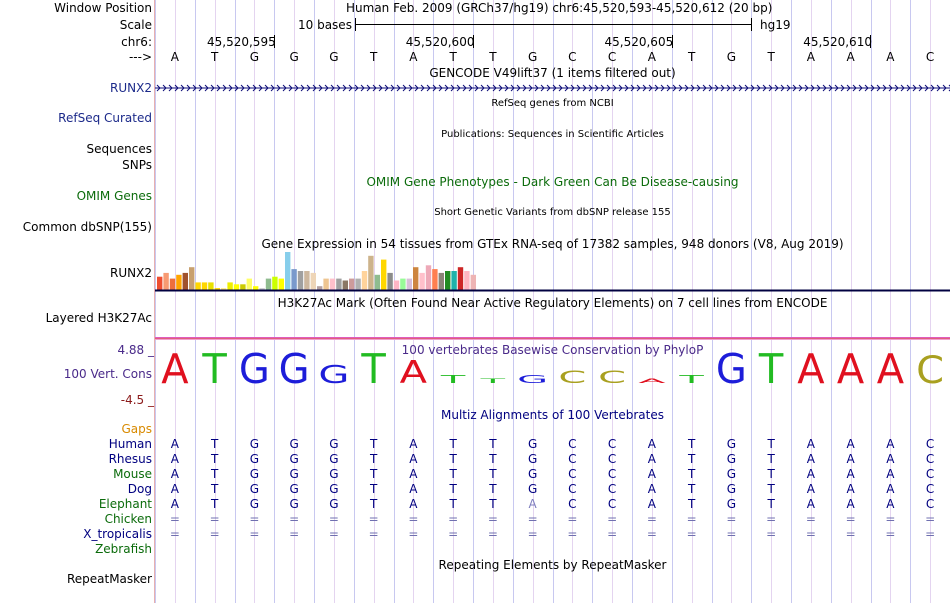 The image size is (950, 603). What do you see at coordinates (128, 519) in the screenshot?
I see `species-label-chicken: Chicken` at bounding box center [128, 519].